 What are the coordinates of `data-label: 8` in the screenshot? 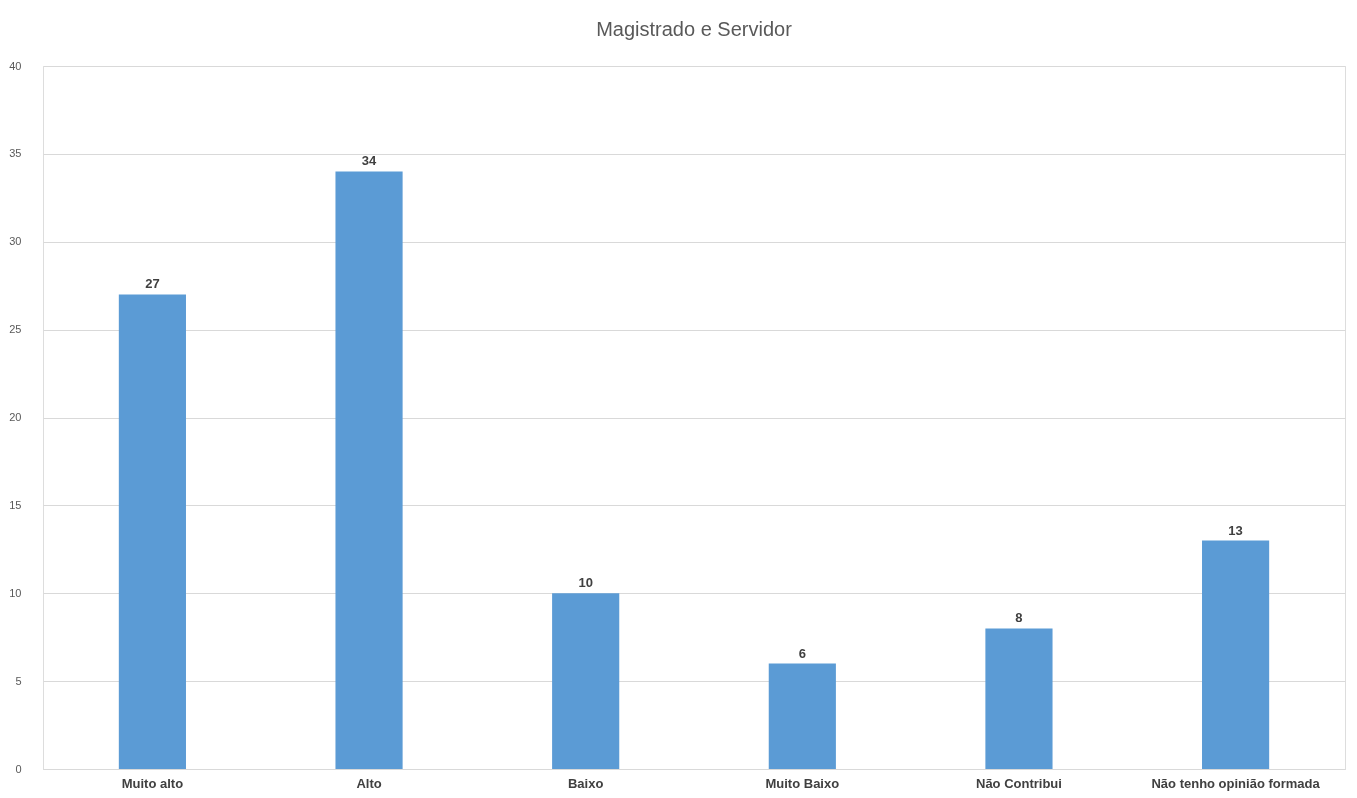 It's located at (1019, 618).